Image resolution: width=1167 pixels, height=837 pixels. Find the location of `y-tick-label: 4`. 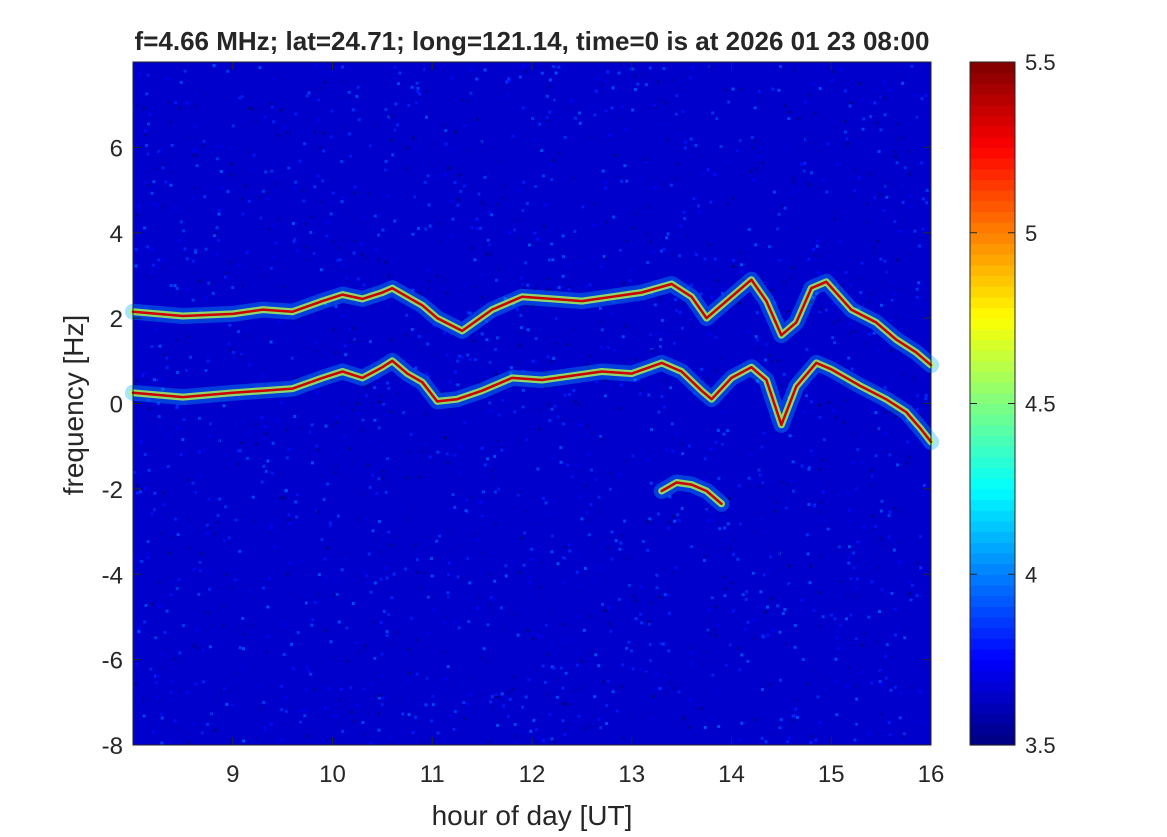

y-tick-label: 4 is located at coordinates (116, 234).